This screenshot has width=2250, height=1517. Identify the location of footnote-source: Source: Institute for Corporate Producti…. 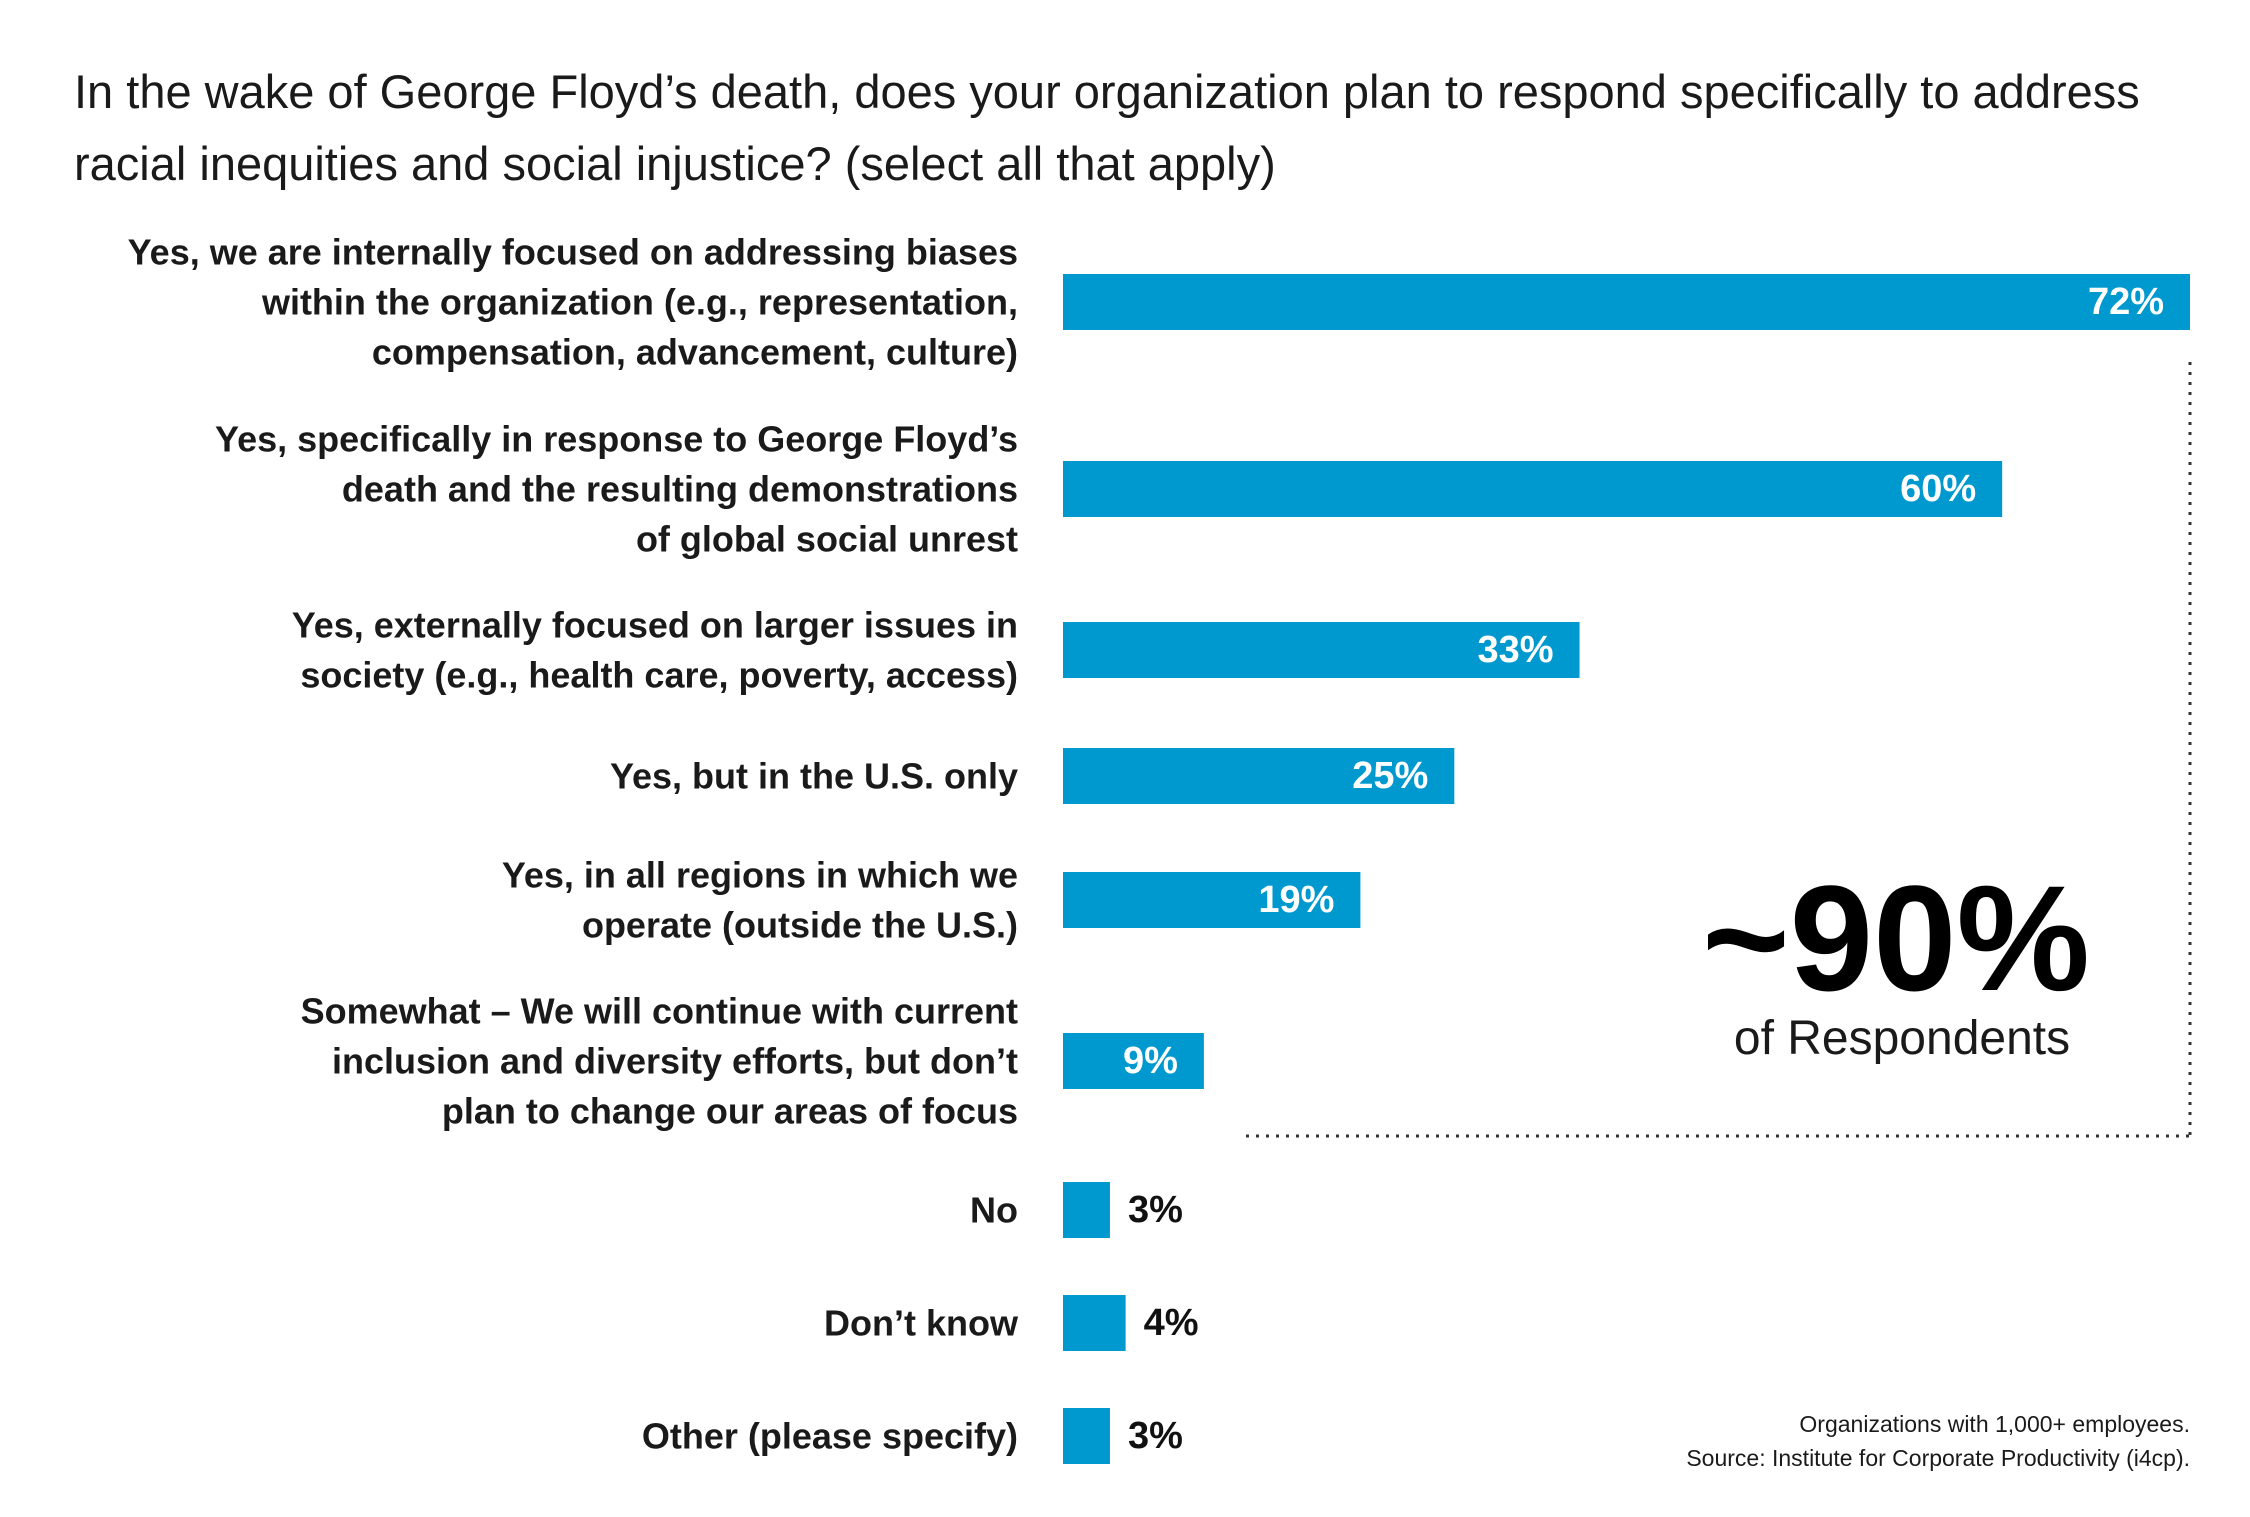
(1938, 1458).